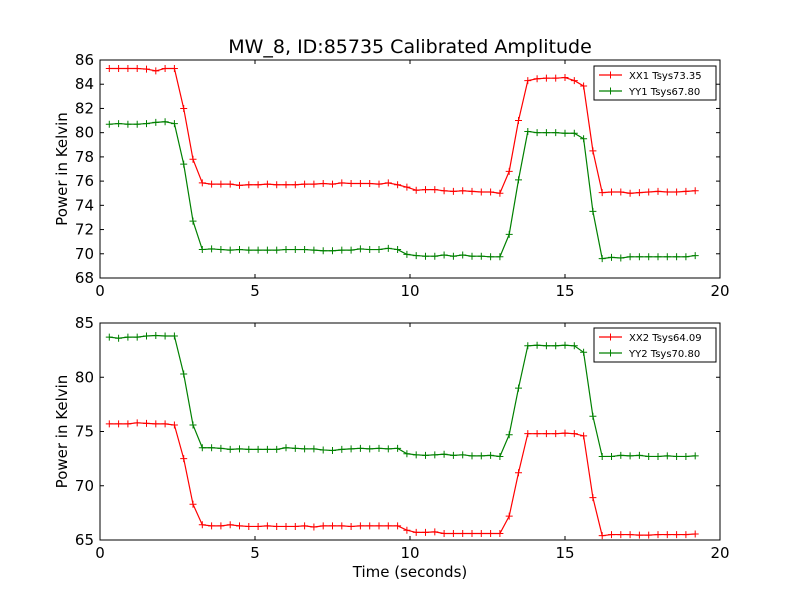  What do you see at coordinates (84, 486) in the screenshot?
I see `y-tick-label: 70` at bounding box center [84, 486].